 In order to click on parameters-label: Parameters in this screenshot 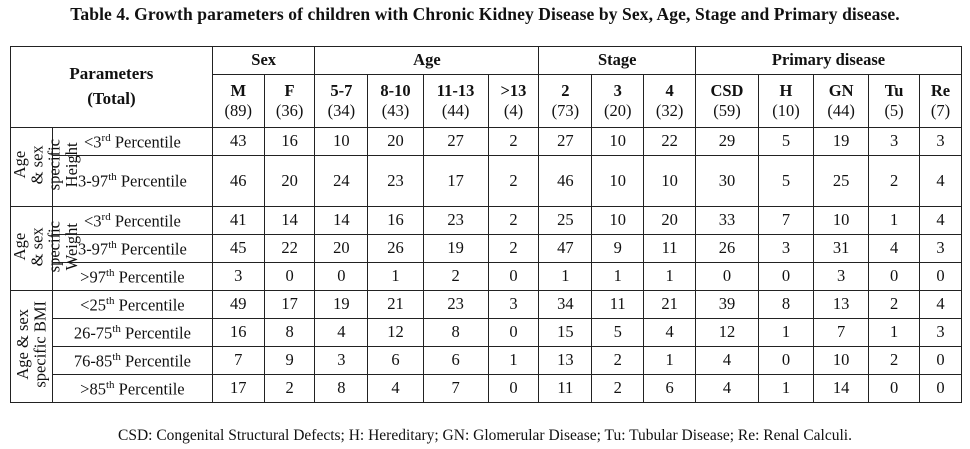, I will do `click(111, 74)`.